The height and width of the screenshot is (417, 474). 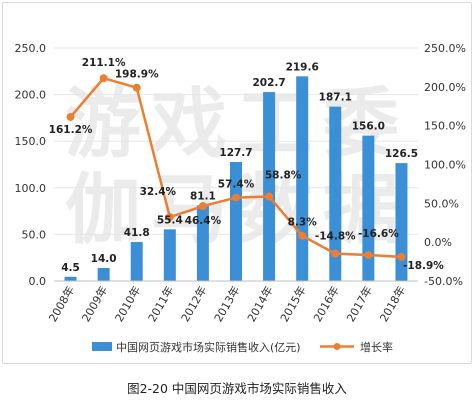 I want to click on y-left-tick-label: 200.0, so click(x=31, y=95).